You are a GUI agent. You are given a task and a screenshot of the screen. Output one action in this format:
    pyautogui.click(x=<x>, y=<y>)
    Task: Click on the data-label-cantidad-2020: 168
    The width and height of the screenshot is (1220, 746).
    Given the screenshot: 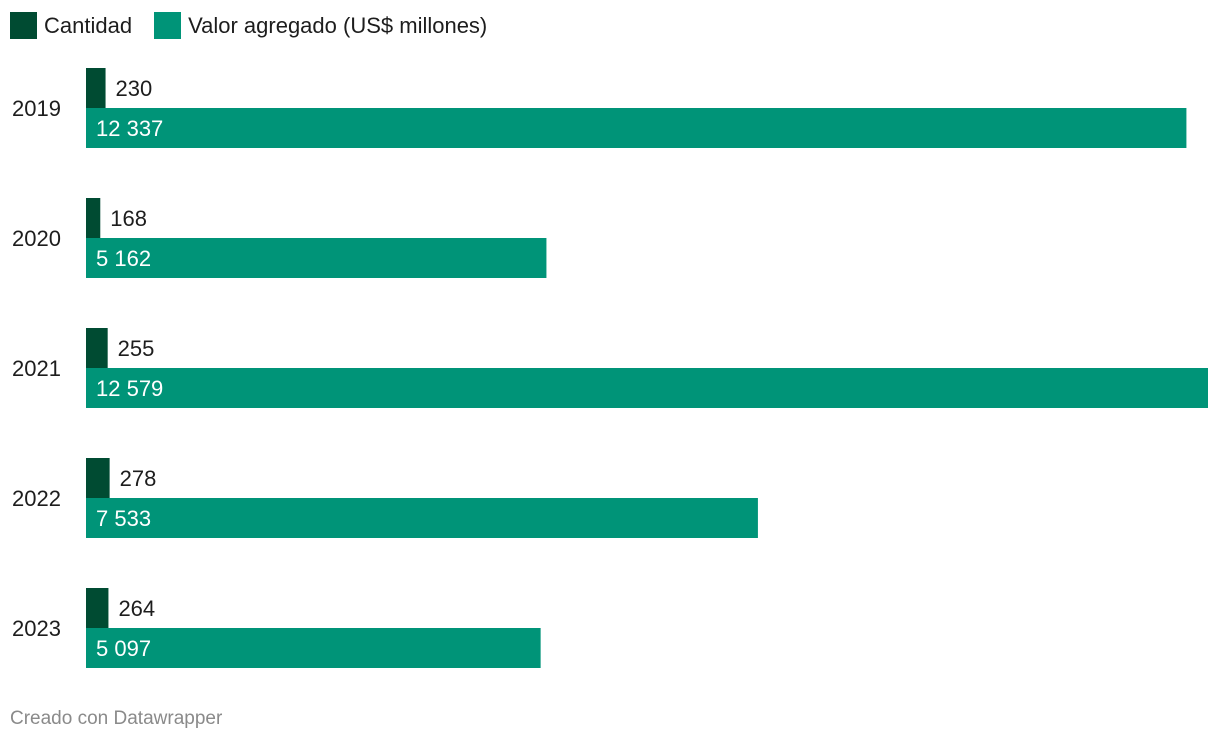 What is the action you would take?
    pyautogui.click(x=128, y=218)
    